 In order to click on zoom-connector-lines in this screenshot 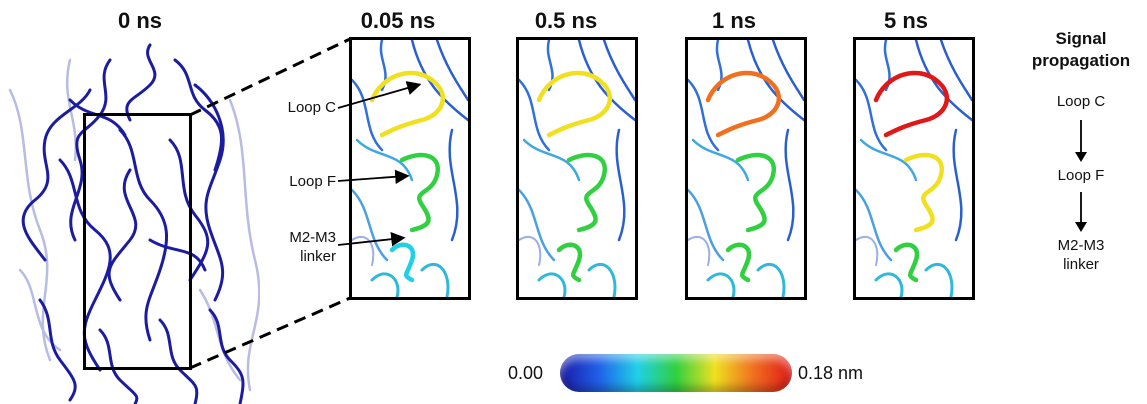, I will do `click(270, 203)`.